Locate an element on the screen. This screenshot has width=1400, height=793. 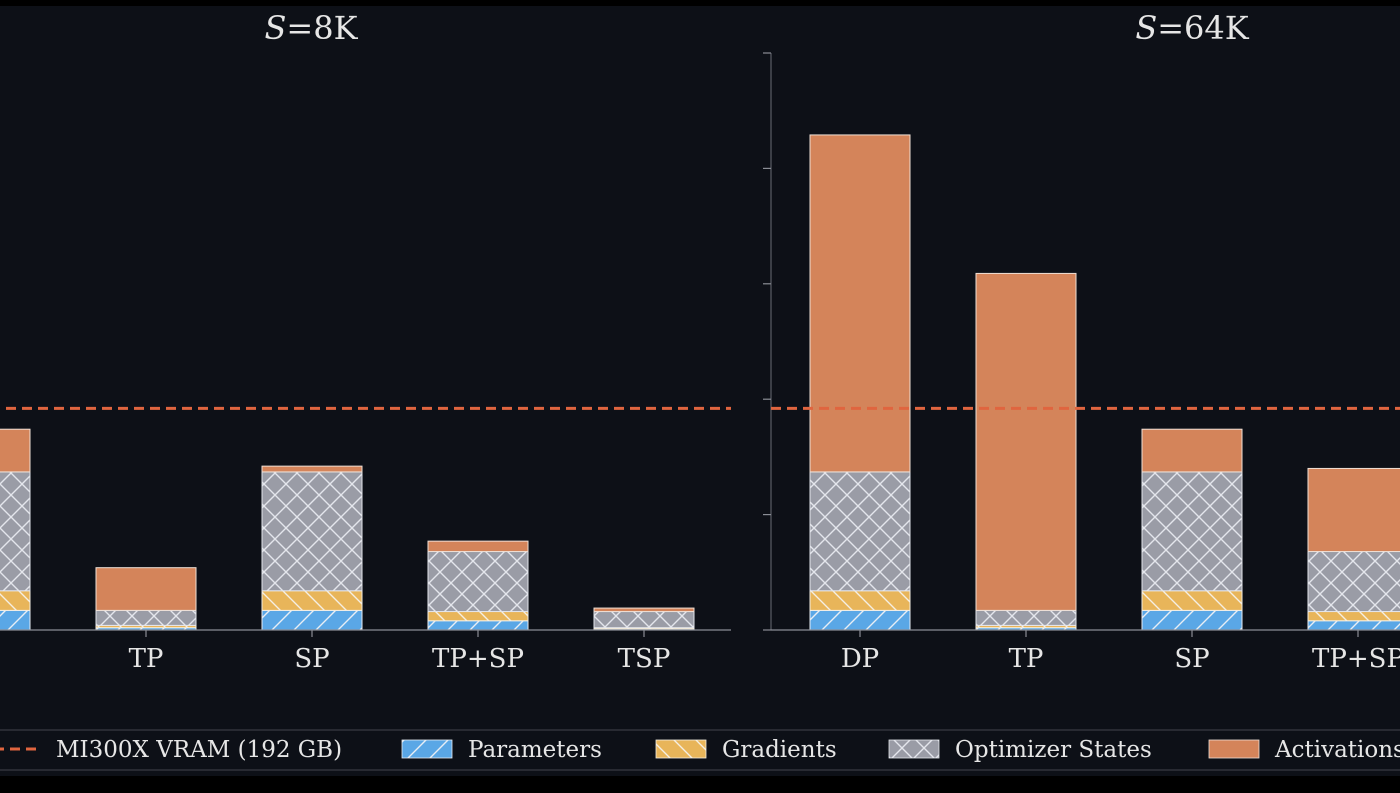
bar-optimizer-tsp is located at coordinates (644, 620).